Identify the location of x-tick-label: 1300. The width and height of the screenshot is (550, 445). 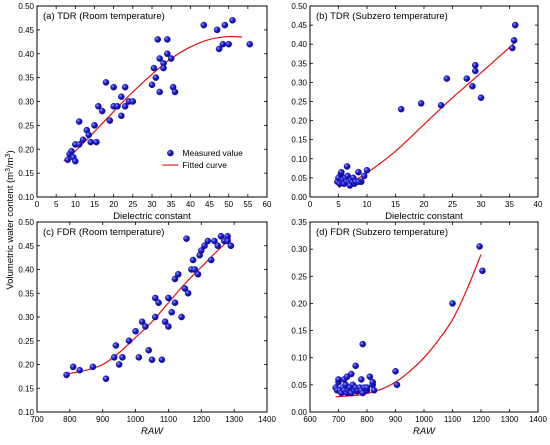
(510, 419).